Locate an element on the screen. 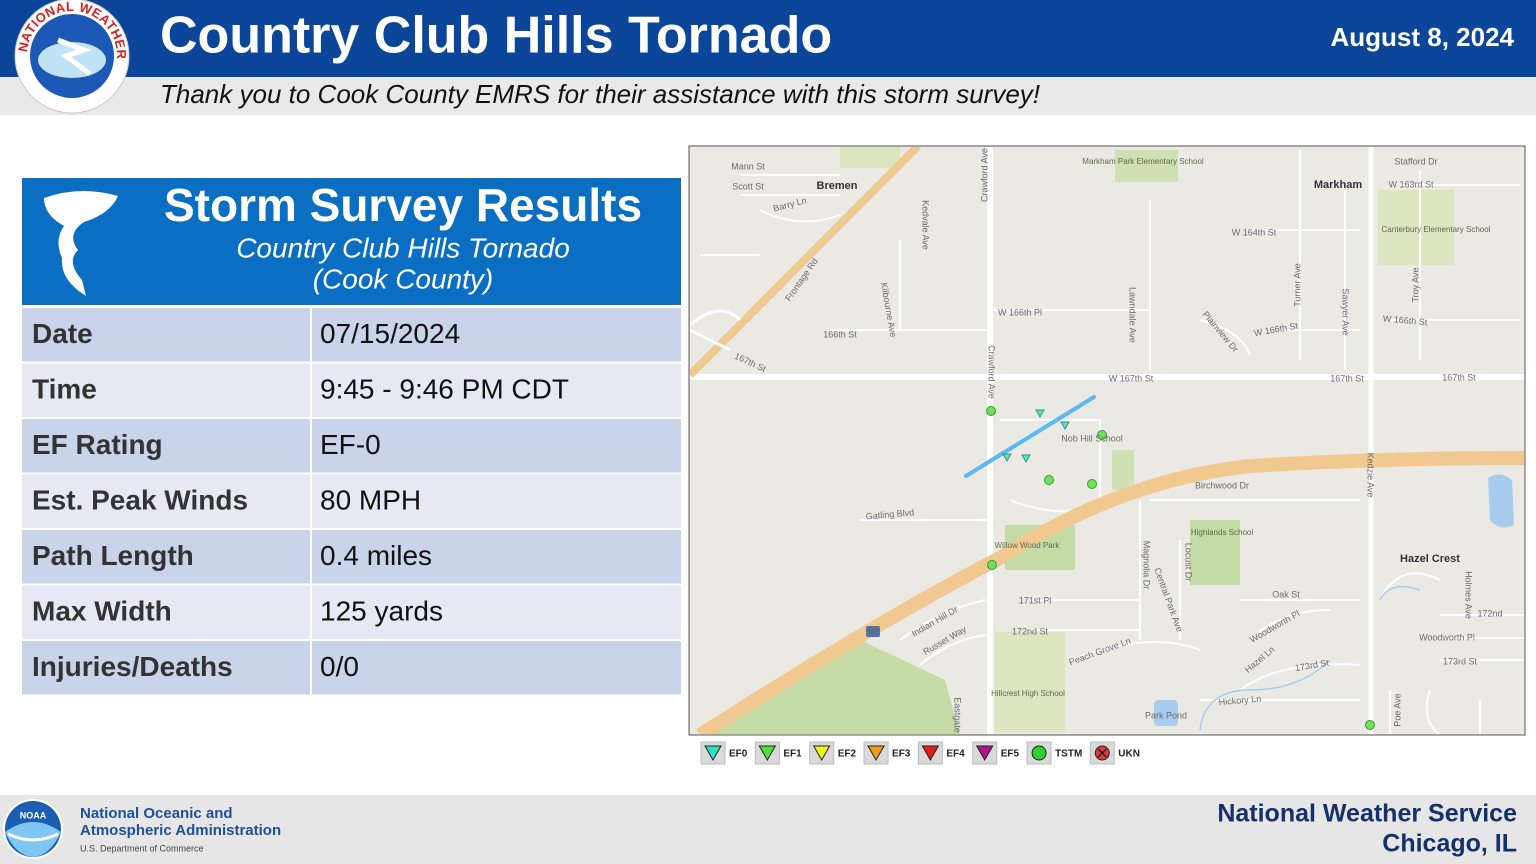 The image size is (1536, 864). footer-bar is located at coordinates (768, 829).